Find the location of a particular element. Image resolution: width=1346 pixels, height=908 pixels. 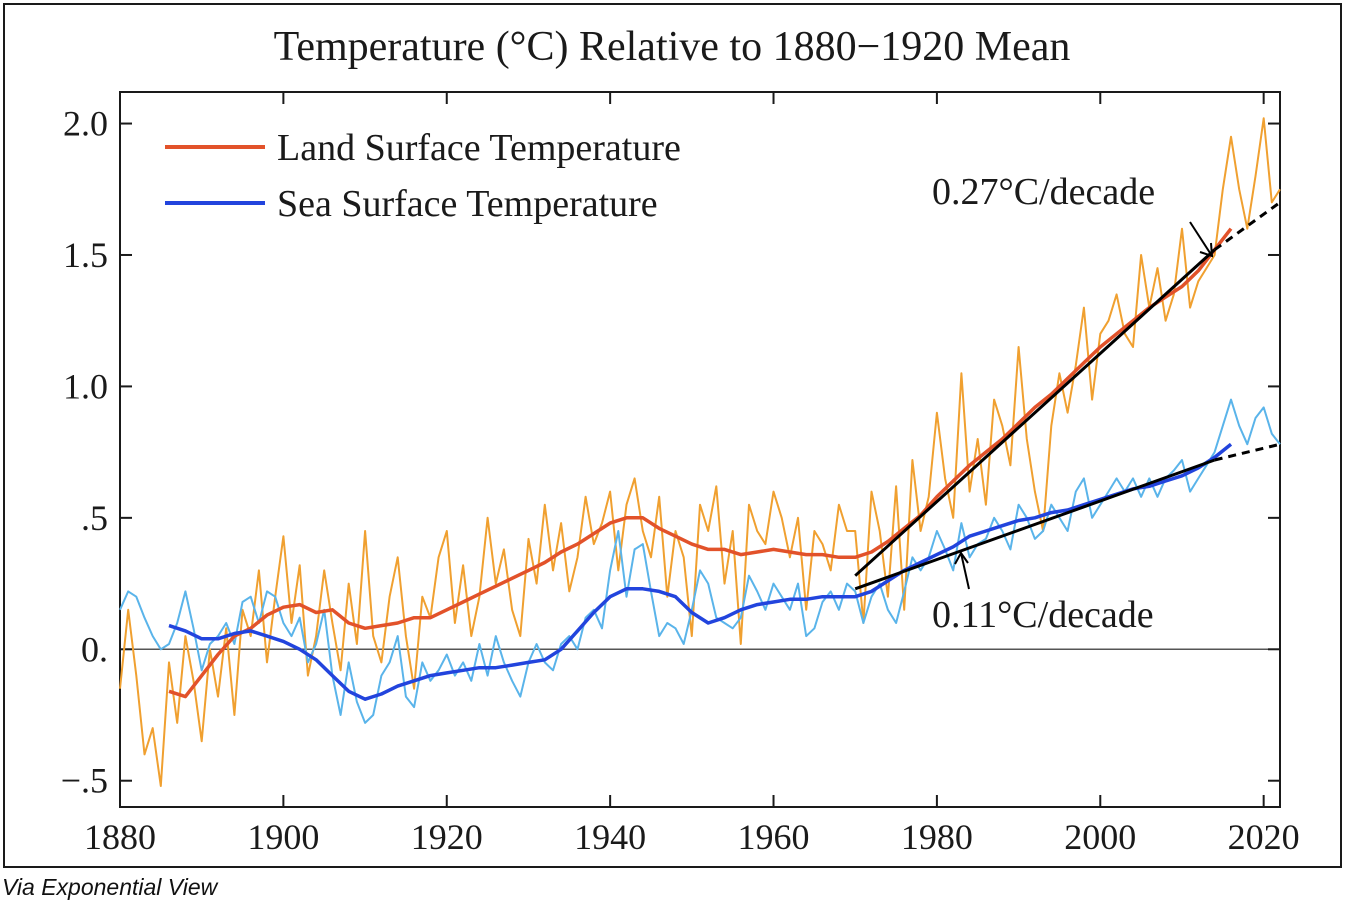

y-tick-label: −.5 is located at coordinates (84, 781).